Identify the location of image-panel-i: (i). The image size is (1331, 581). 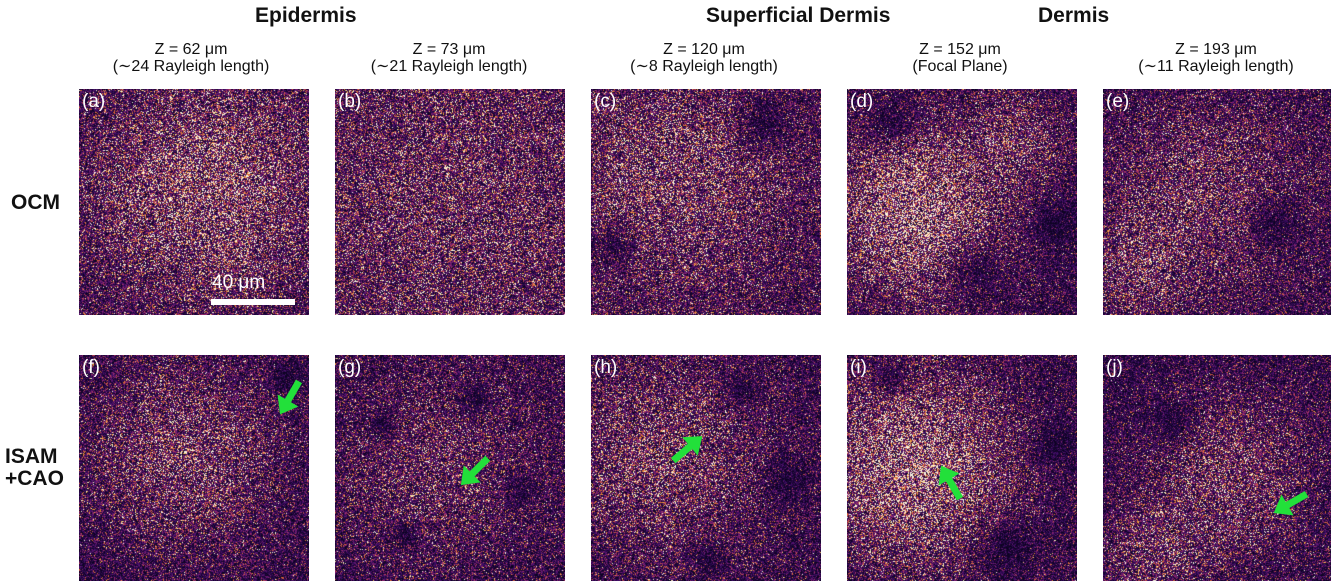
(962, 468).